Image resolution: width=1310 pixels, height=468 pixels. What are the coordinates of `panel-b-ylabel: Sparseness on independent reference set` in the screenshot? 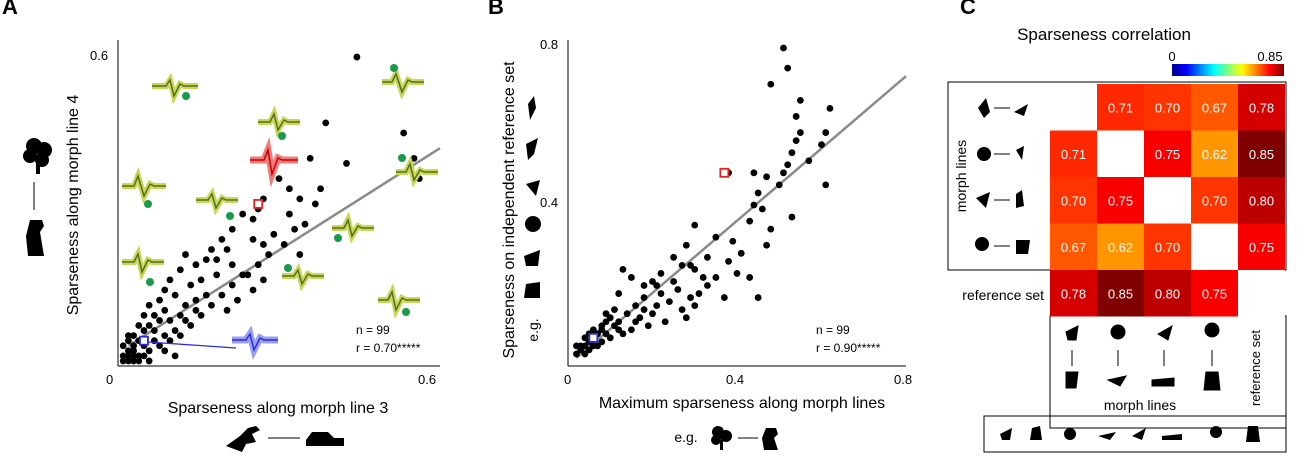 It's located at (509, 210).